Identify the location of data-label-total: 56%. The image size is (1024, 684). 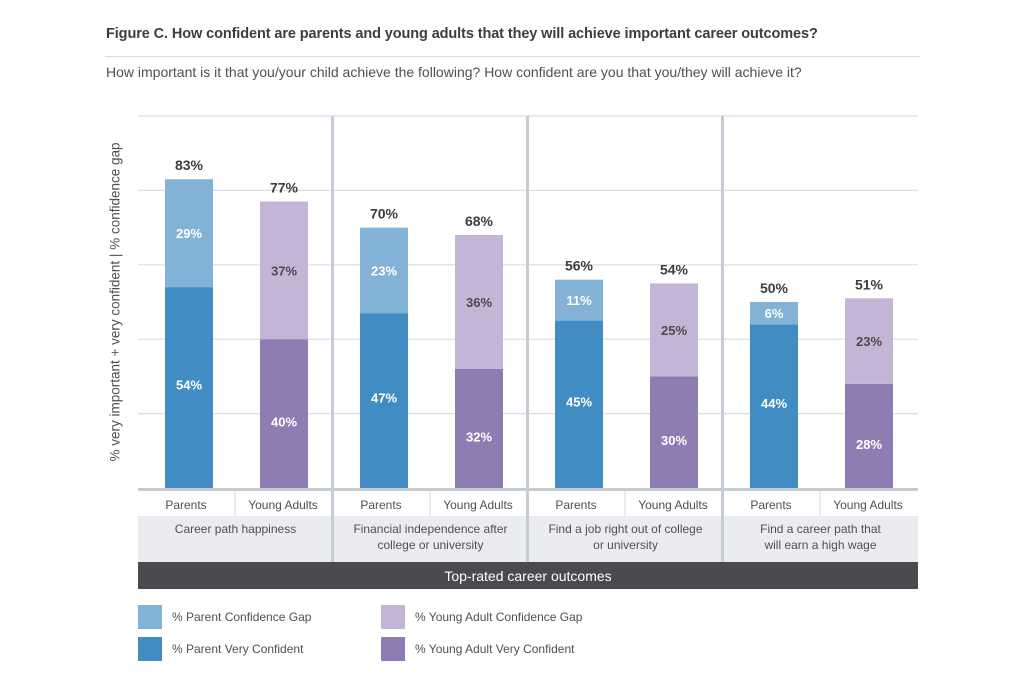
(579, 266).